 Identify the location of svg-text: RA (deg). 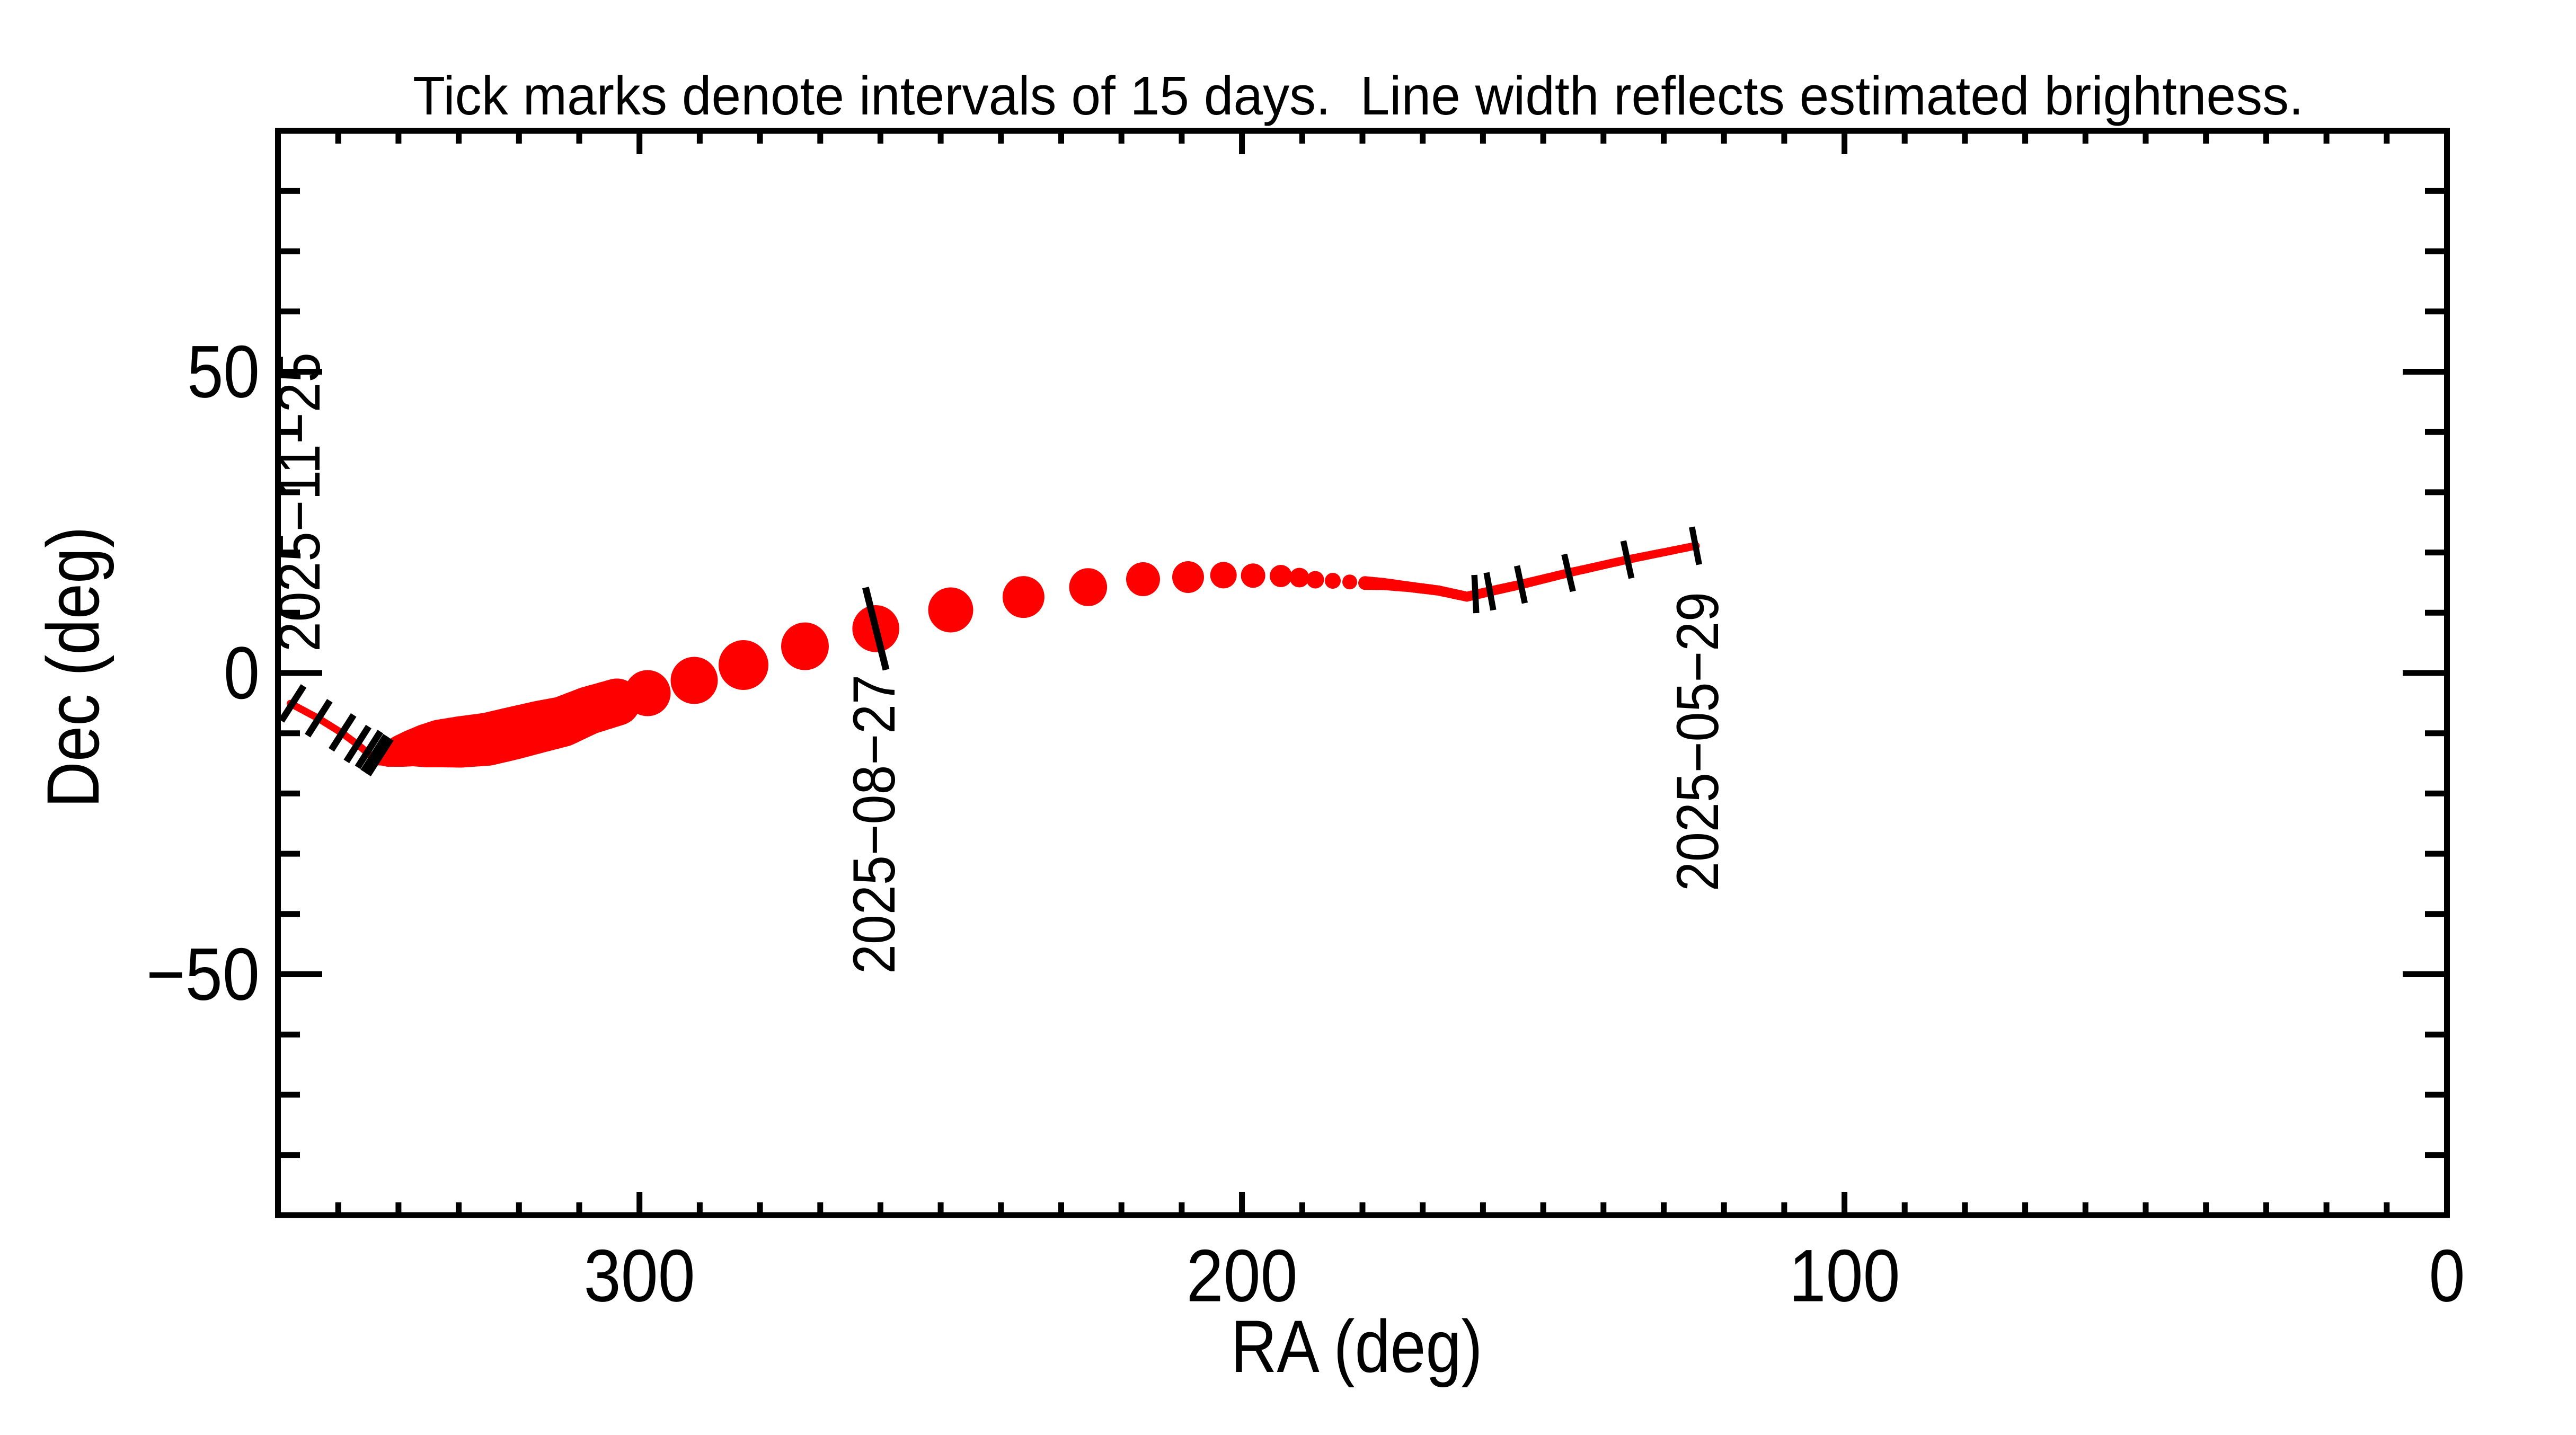
(1357, 1346).